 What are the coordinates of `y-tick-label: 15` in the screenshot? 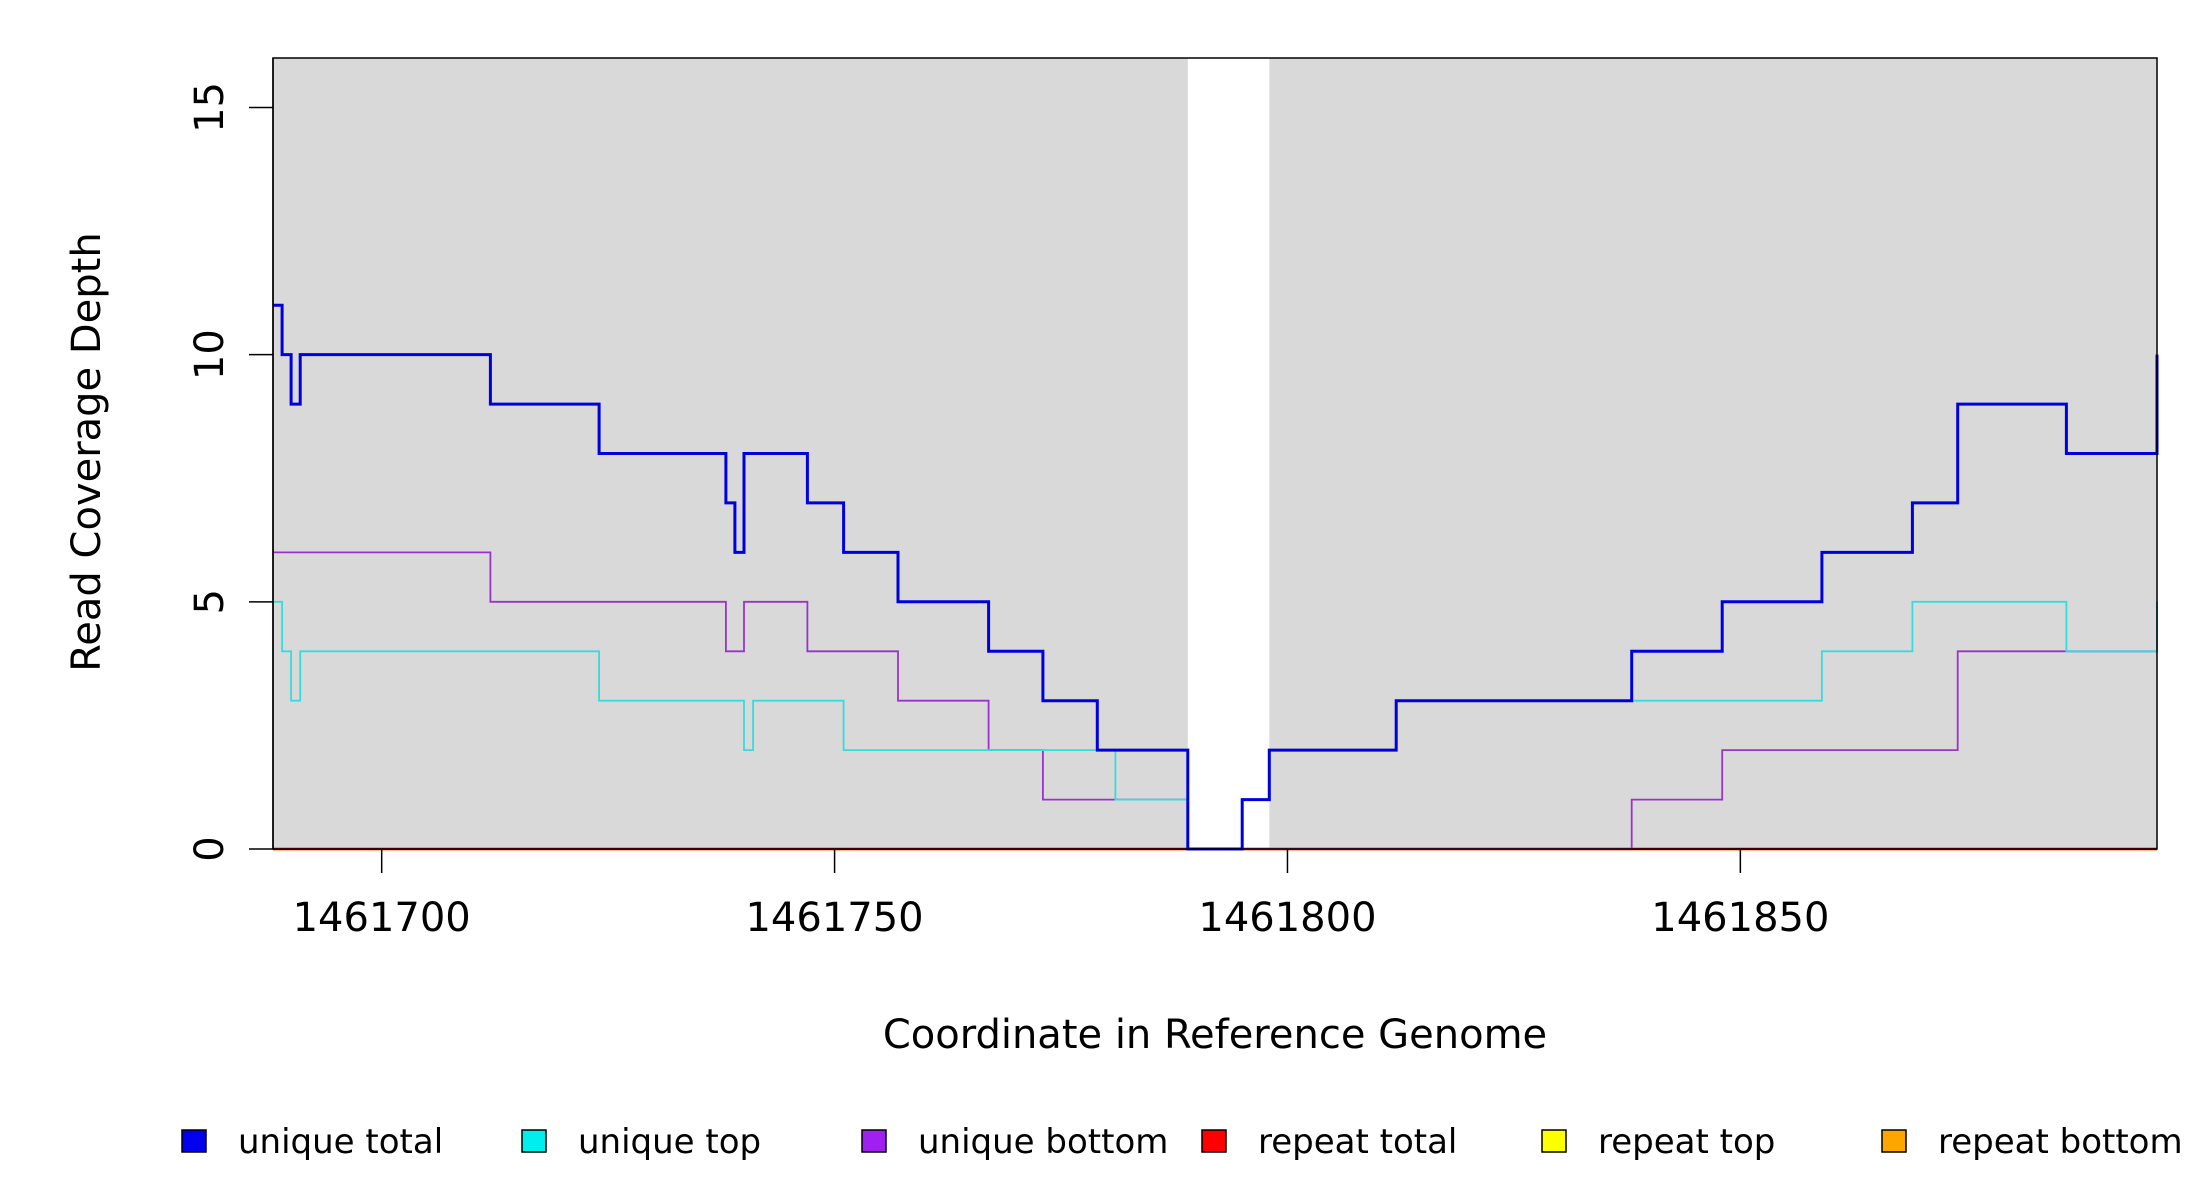 It's located at (210, 107).